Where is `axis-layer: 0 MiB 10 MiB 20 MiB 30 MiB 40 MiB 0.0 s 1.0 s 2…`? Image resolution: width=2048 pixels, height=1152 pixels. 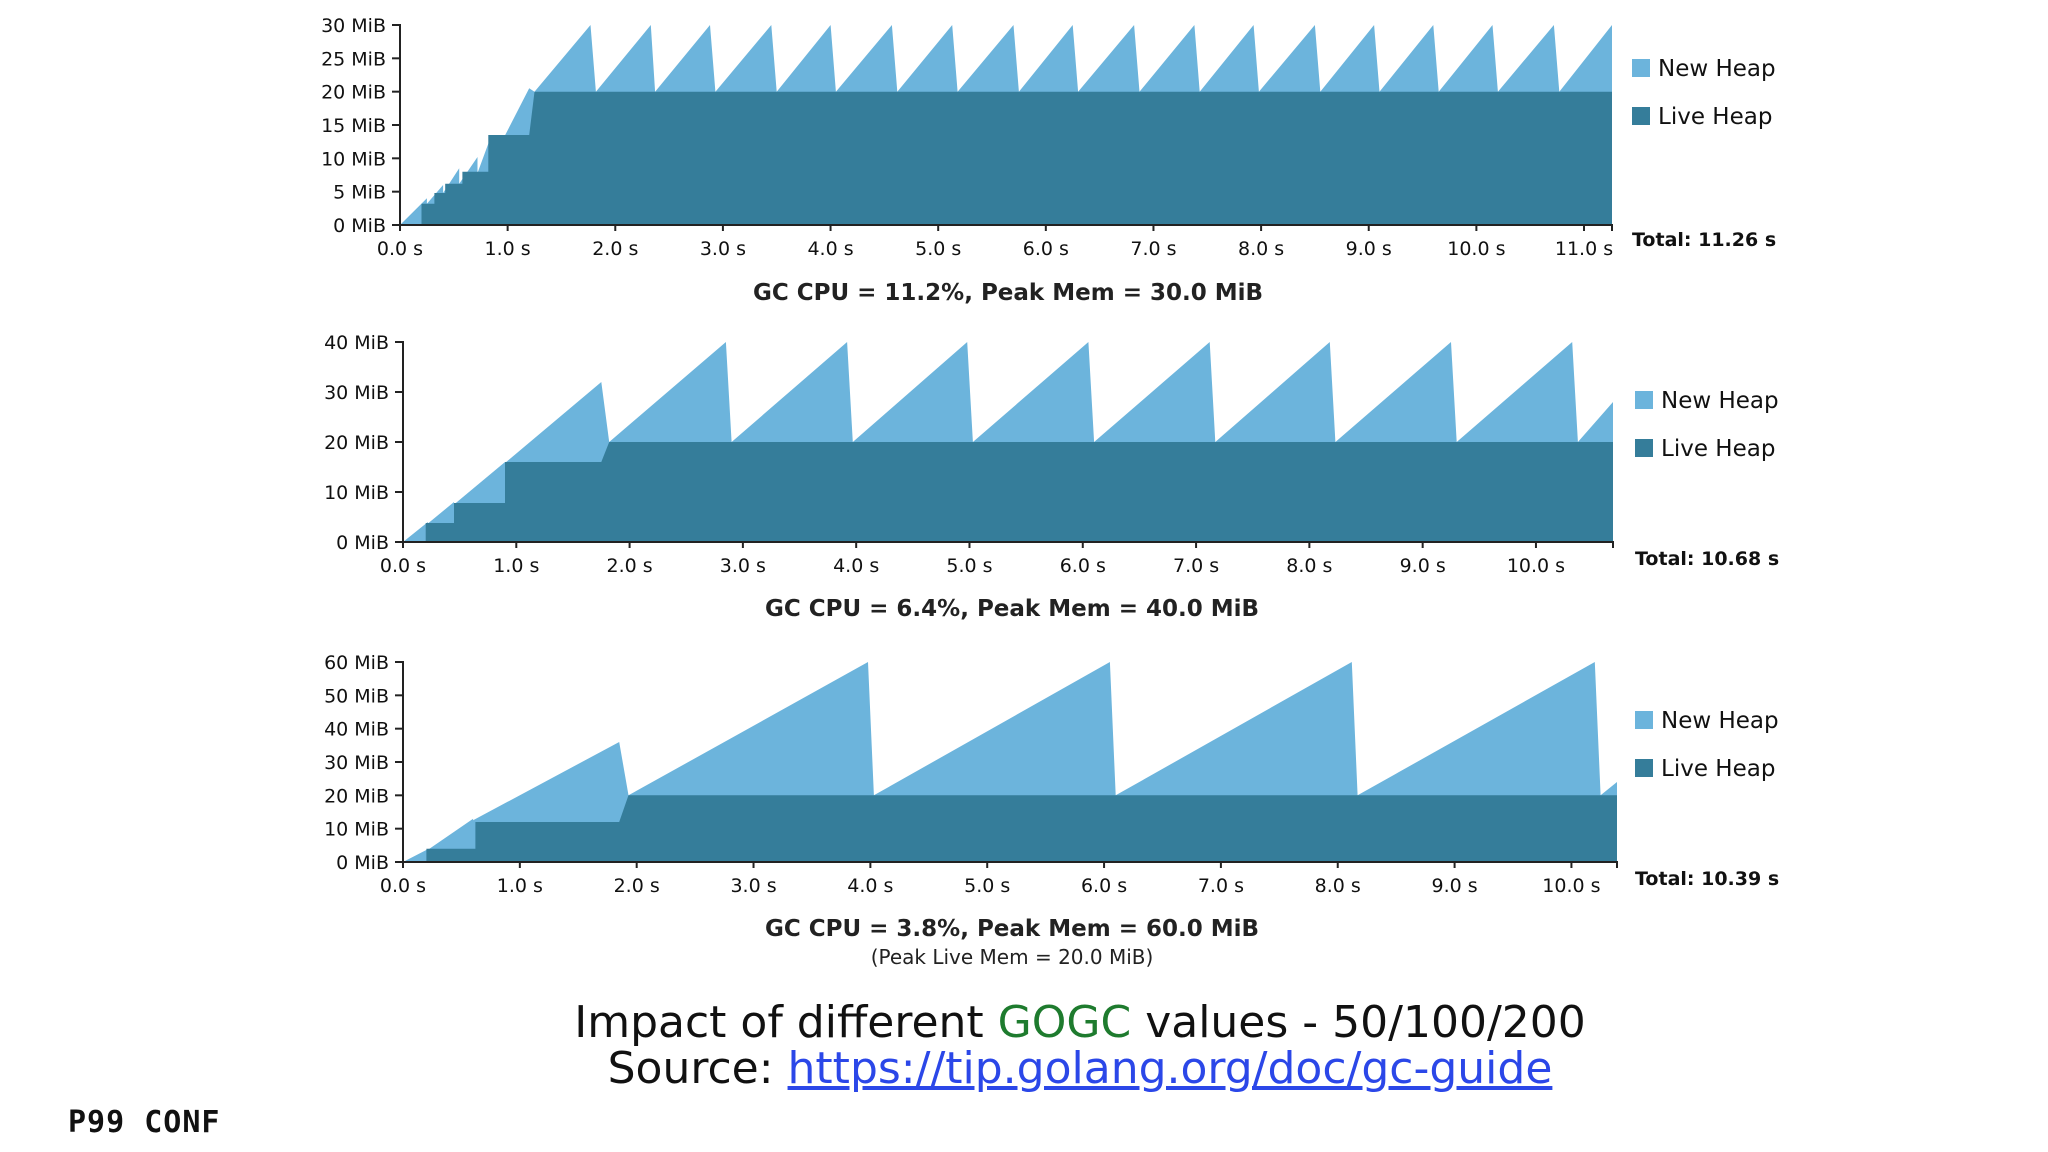
axis-layer: 0 MiB 10 MiB 20 MiB 30 MiB 40 MiB 0.0 s 1.0 s 2… is located at coordinates (969, 454).